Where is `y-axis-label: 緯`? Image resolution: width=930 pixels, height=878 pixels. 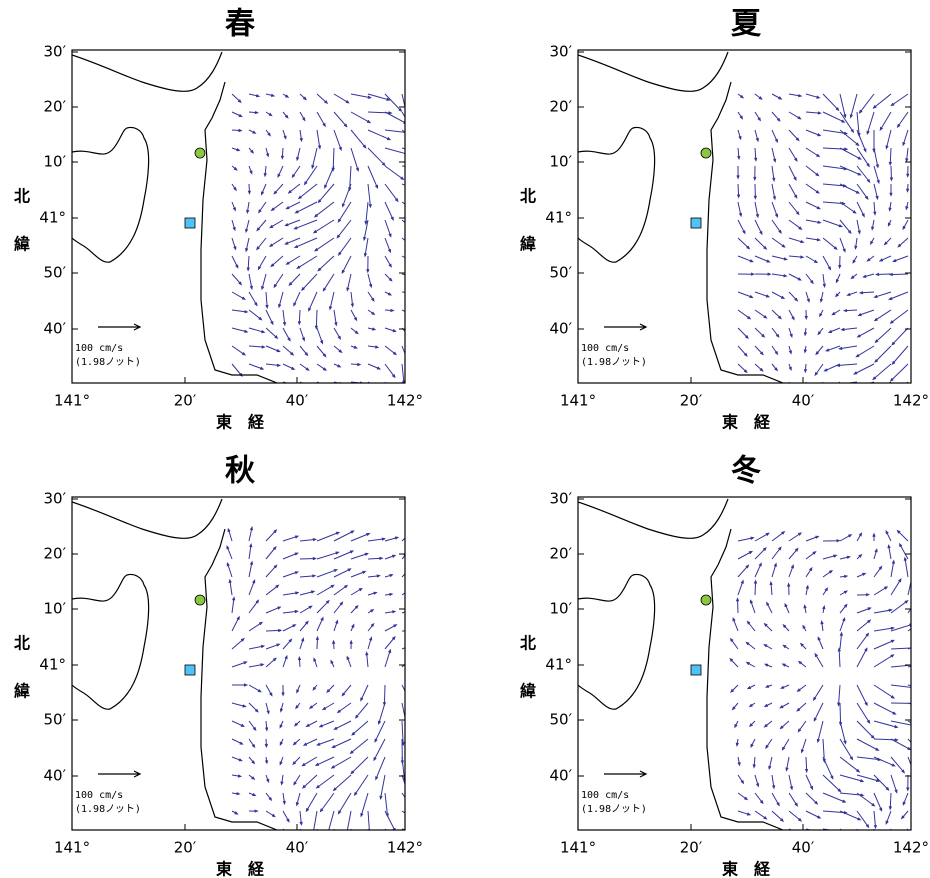
y-axis-label: 緯 is located at coordinates (528, 244).